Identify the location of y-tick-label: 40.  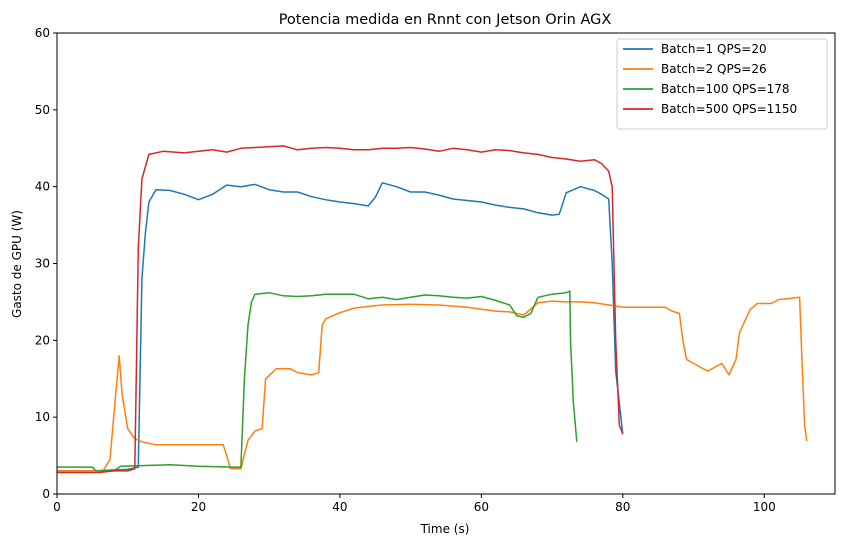
(42, 187).